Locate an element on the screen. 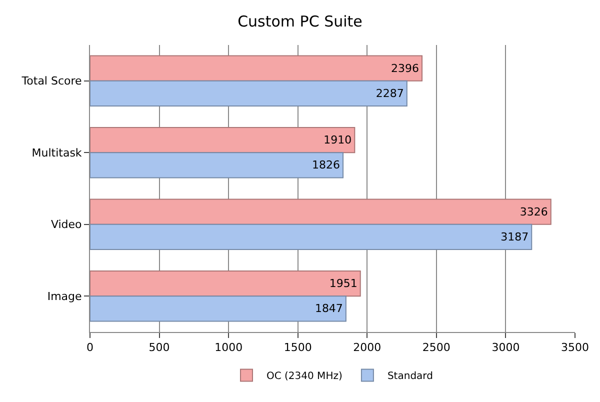 The image size is (600, 402). data-label: 1910 is located at coordinates (338, 140).